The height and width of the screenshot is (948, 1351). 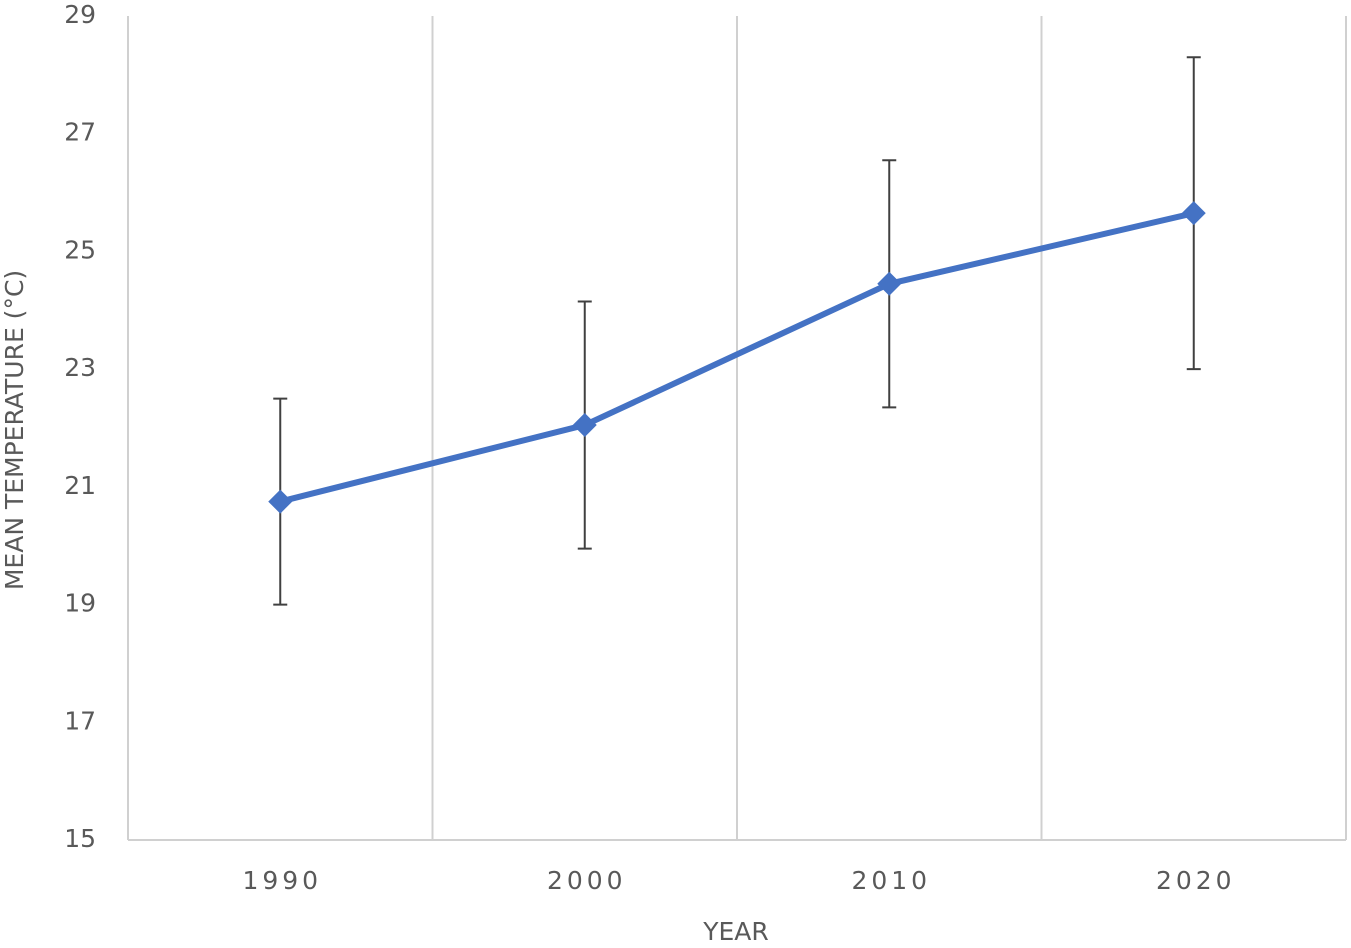 What do you see at coordinates (80, 603) in the screenshot?
I see `y-tick-label: 19` at bounding box center [80, 603].